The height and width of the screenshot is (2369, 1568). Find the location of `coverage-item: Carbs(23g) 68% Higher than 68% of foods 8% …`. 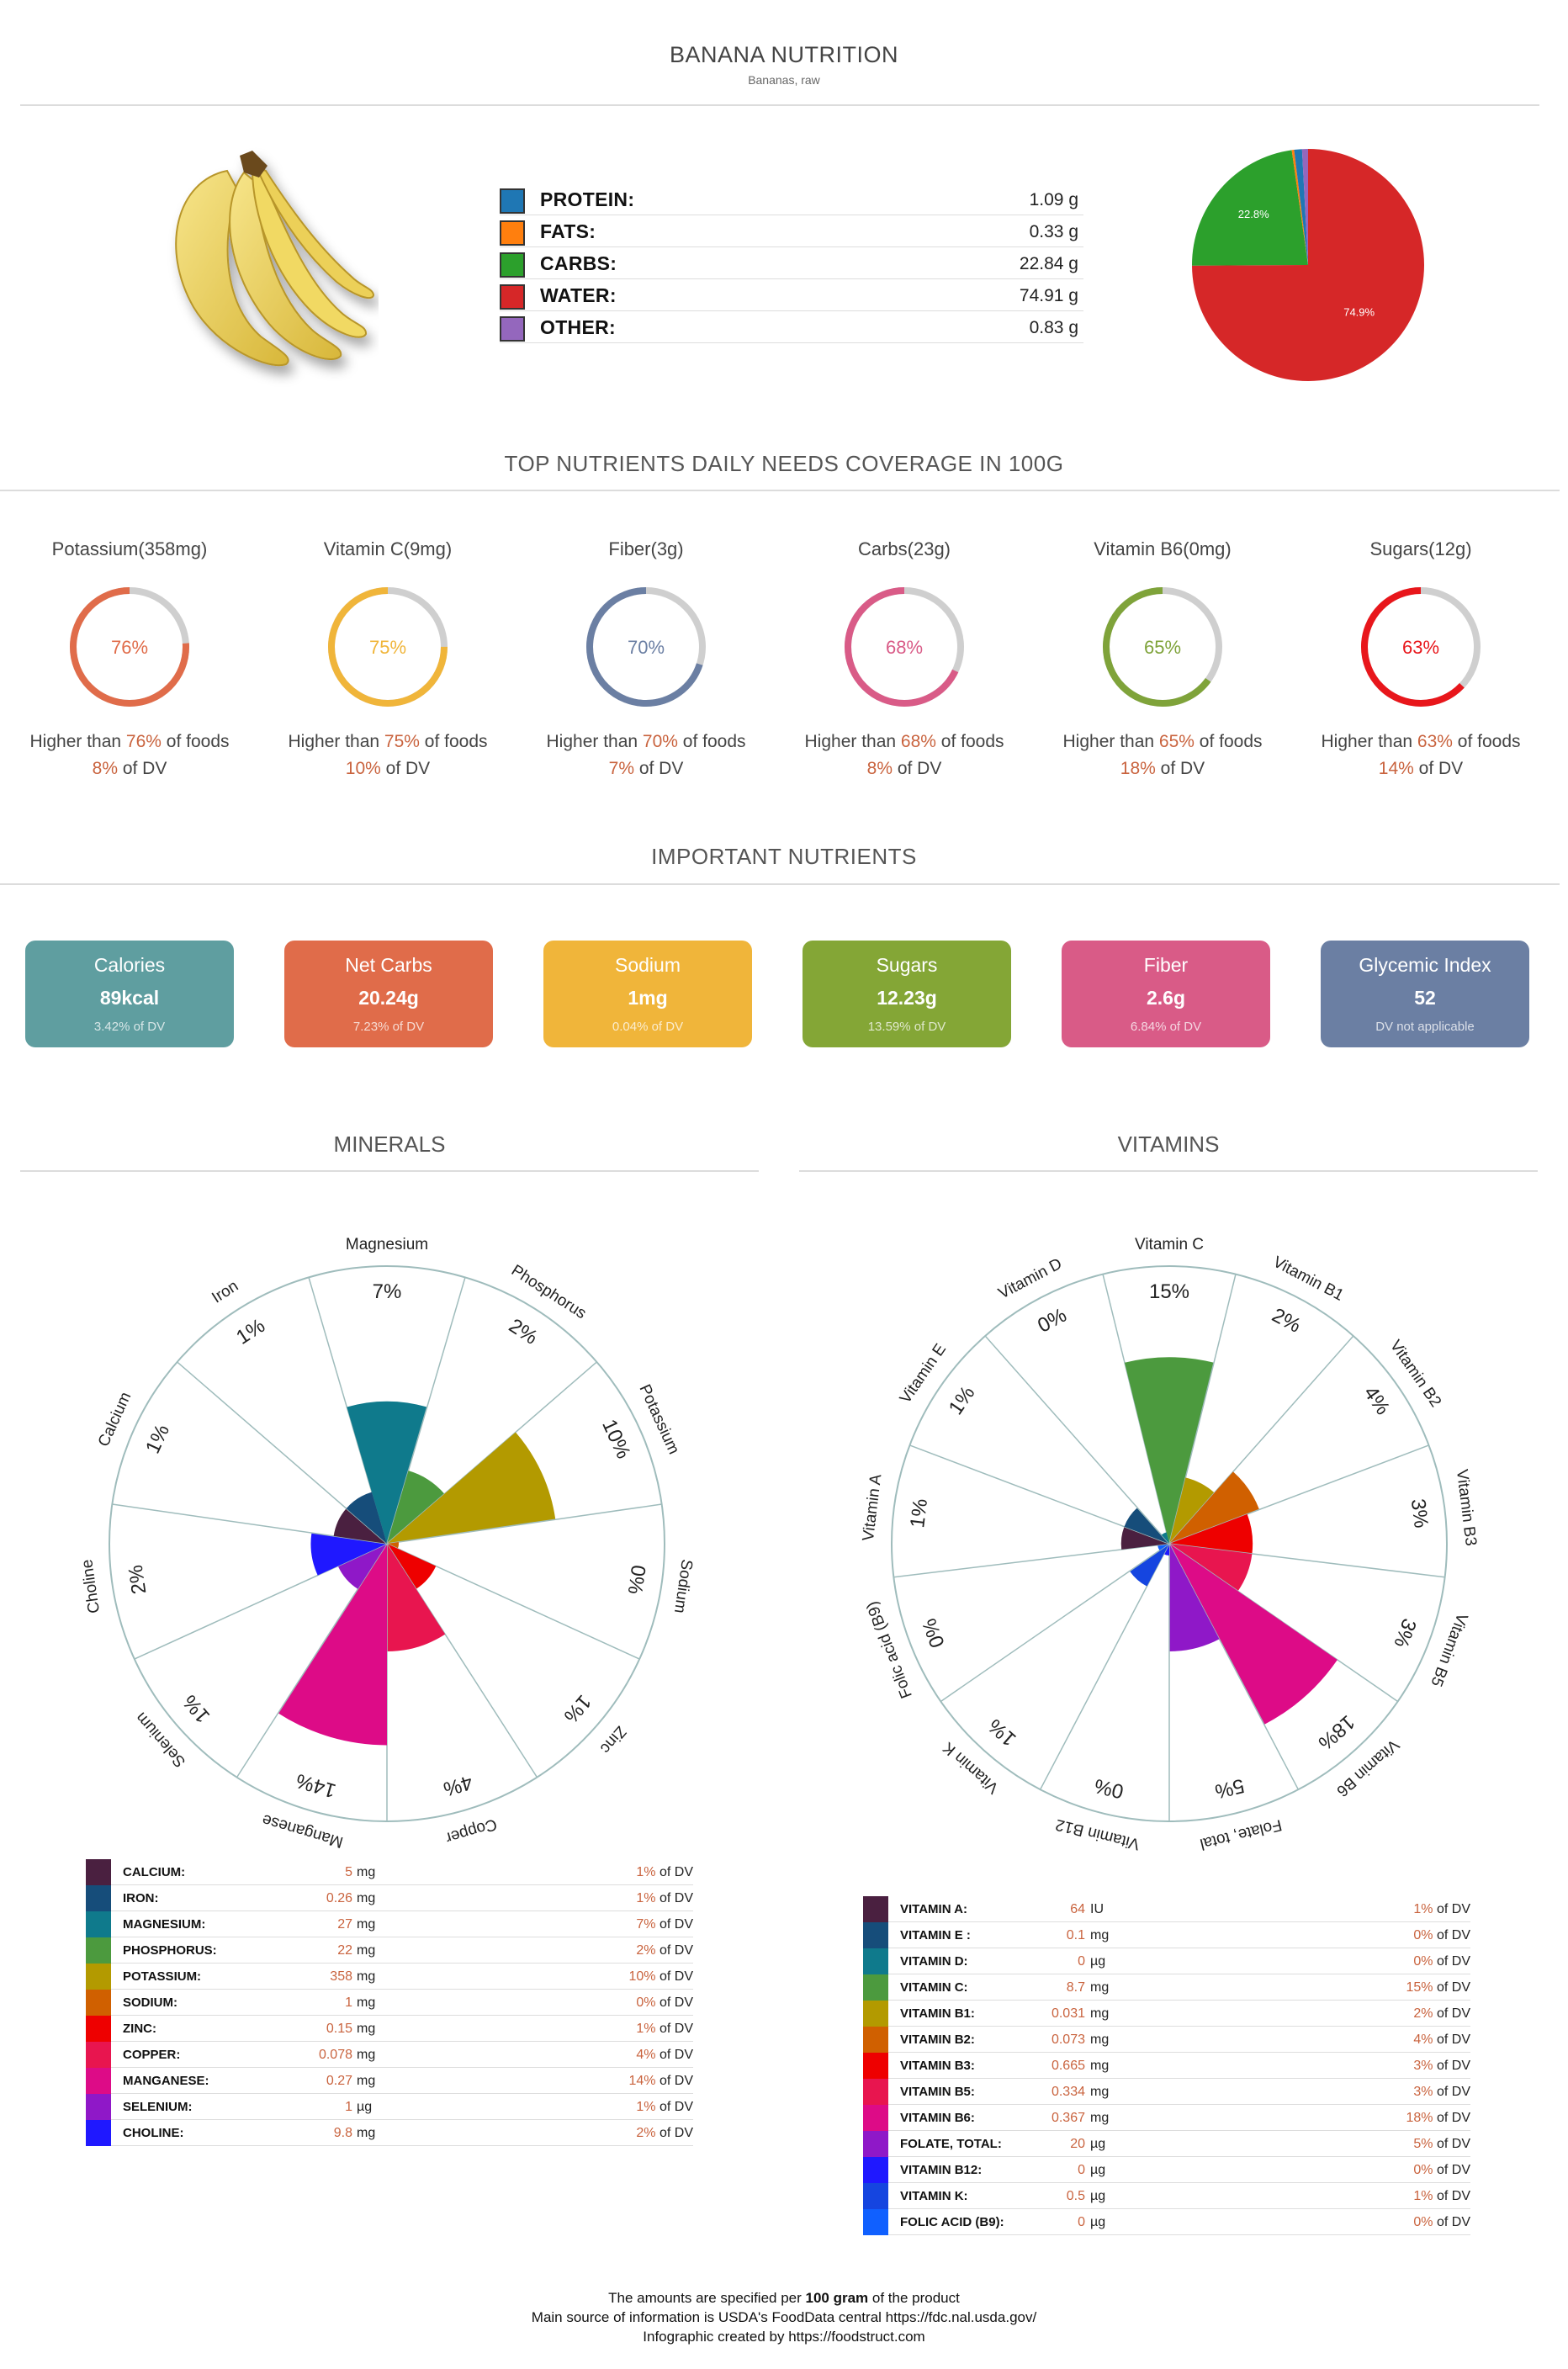

coverage-item: Carbs(23g) 68% Higher than 68% of foods 8% … is located at coordinates (904, 659).